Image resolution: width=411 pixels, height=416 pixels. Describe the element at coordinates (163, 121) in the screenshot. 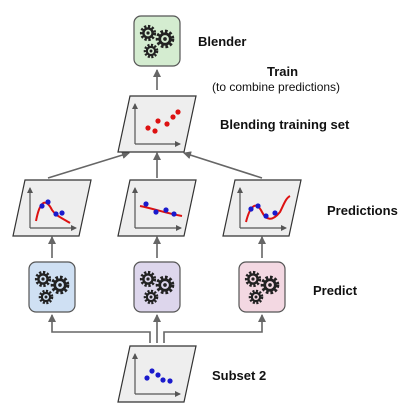

I see `blend-points` at that location.